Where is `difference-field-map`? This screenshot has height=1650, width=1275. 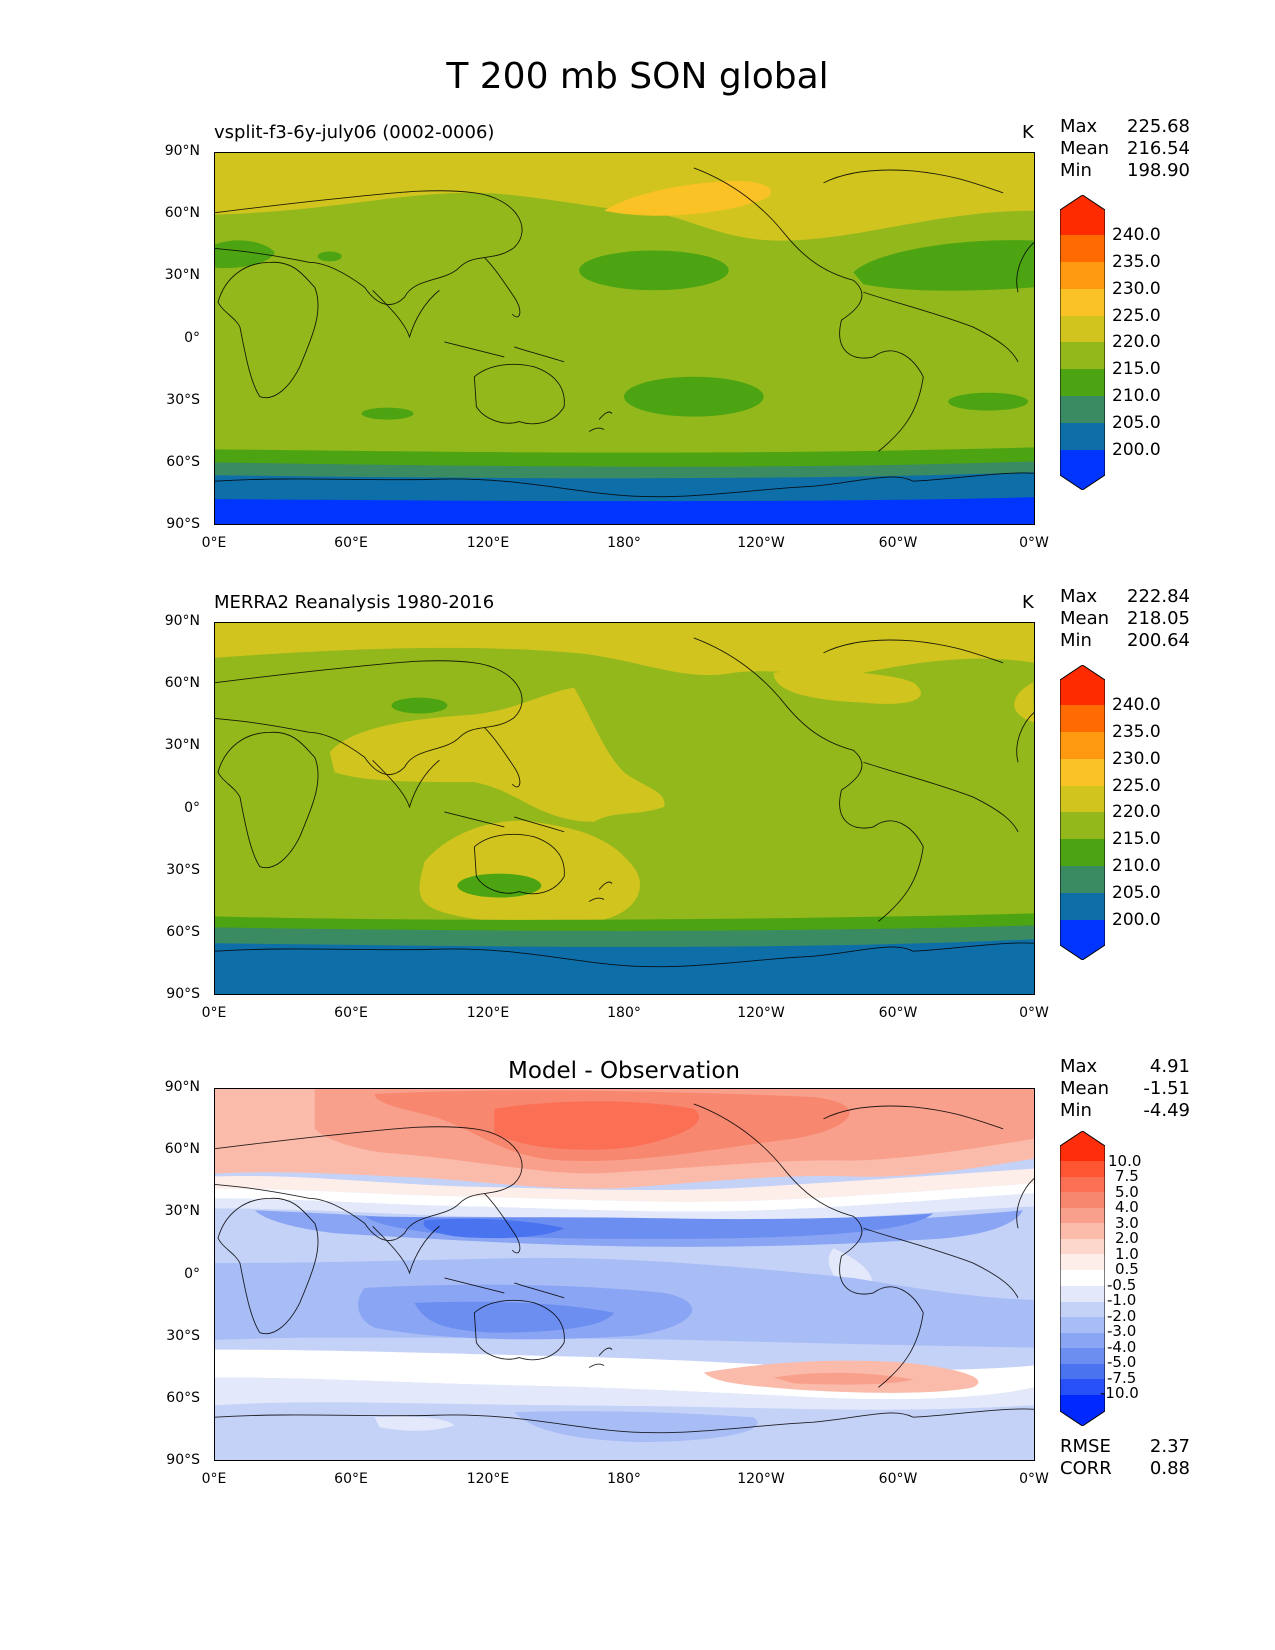 difference-field-map is located at coordinates (624, 1274).